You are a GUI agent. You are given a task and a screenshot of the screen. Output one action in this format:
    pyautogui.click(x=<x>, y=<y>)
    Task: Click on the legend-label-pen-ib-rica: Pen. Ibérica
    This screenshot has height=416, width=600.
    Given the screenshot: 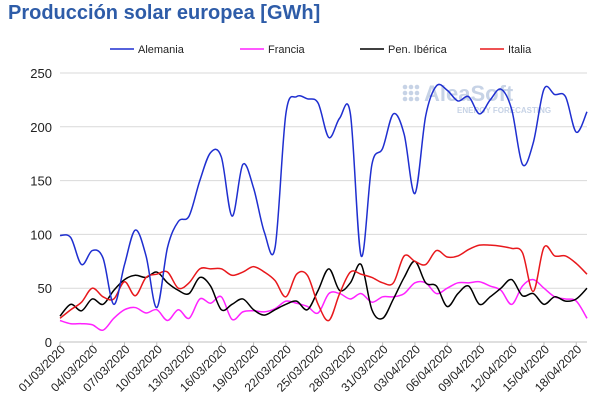 What is the action you would take?
    pyautogui.click(x=418, y=50)
    